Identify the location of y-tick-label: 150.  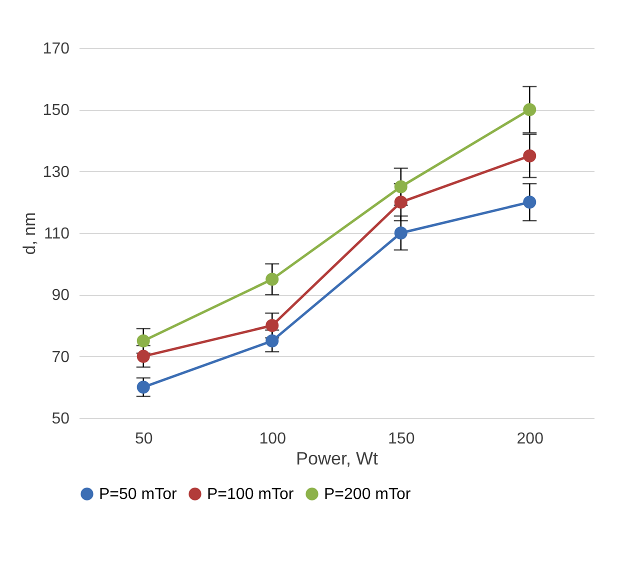
(56, 111).